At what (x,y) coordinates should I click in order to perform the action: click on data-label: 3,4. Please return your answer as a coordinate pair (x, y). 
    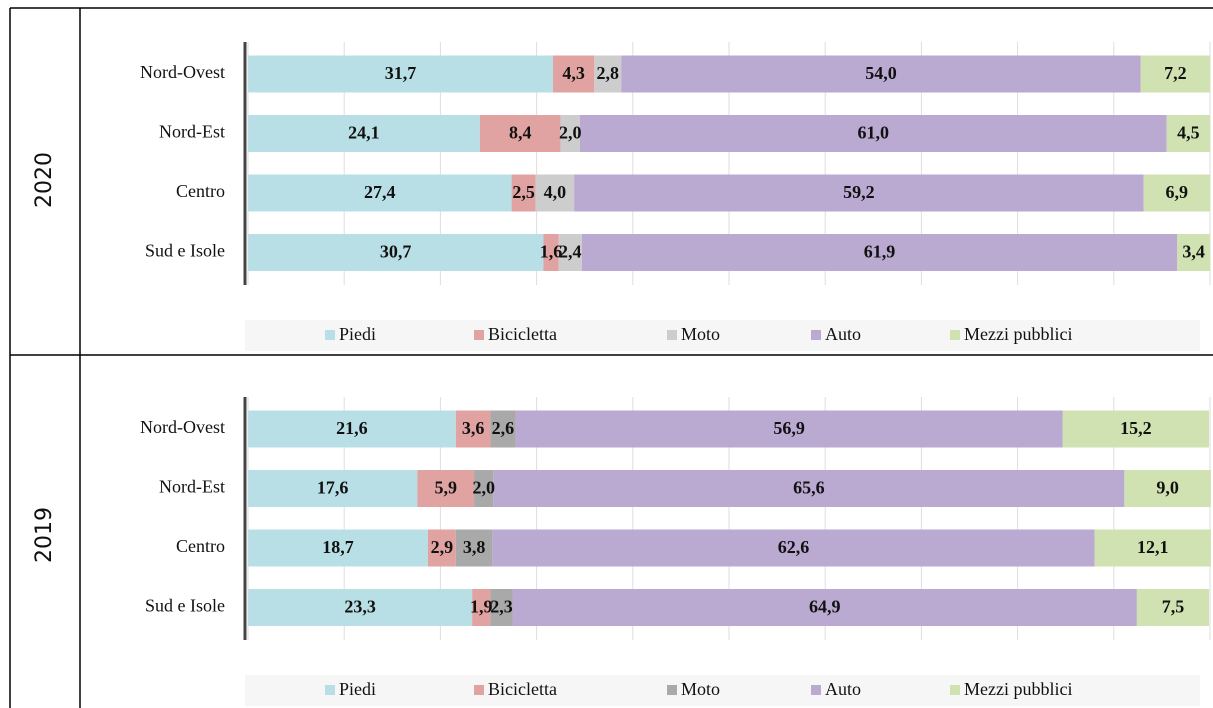
    Looking at the image, I should click on (1193, 252).